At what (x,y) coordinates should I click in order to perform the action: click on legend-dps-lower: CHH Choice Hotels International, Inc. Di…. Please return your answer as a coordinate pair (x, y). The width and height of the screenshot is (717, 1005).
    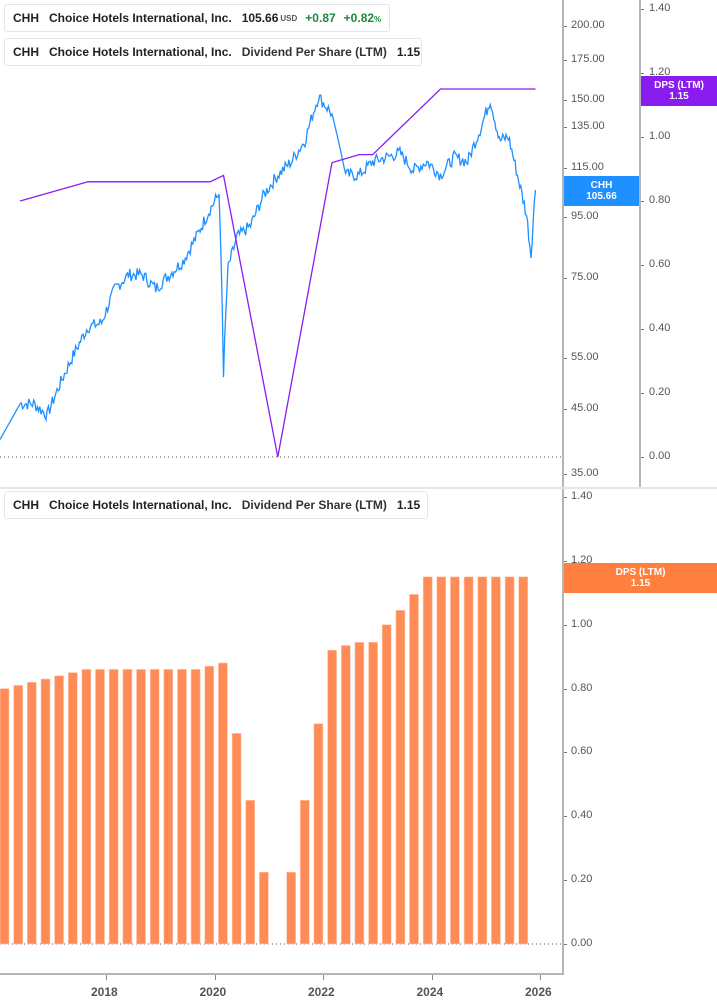
    Looking at the image, I should click on (216, 505).